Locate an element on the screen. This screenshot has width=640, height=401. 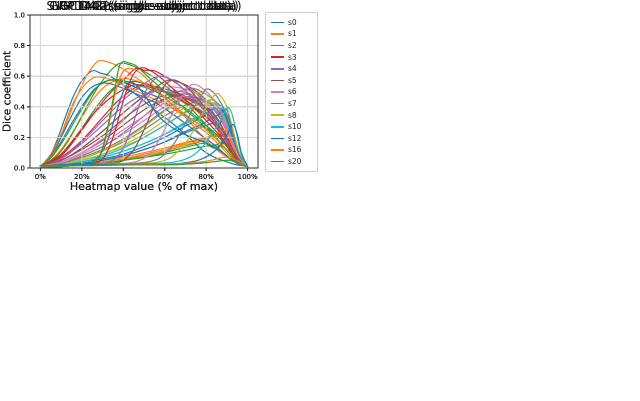
series-line-s12 is located at coordinates (144, 145).